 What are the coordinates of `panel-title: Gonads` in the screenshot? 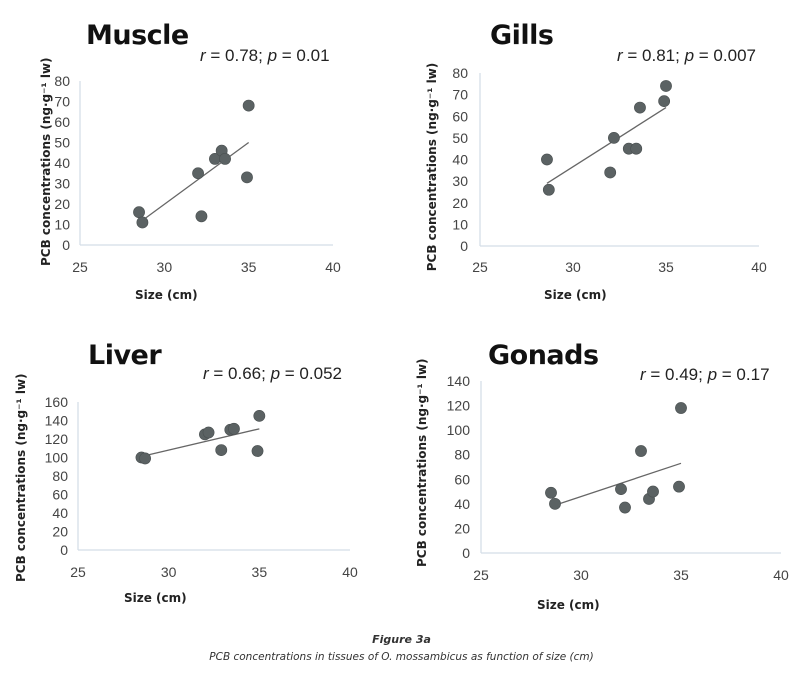 It's located at (543, 355).